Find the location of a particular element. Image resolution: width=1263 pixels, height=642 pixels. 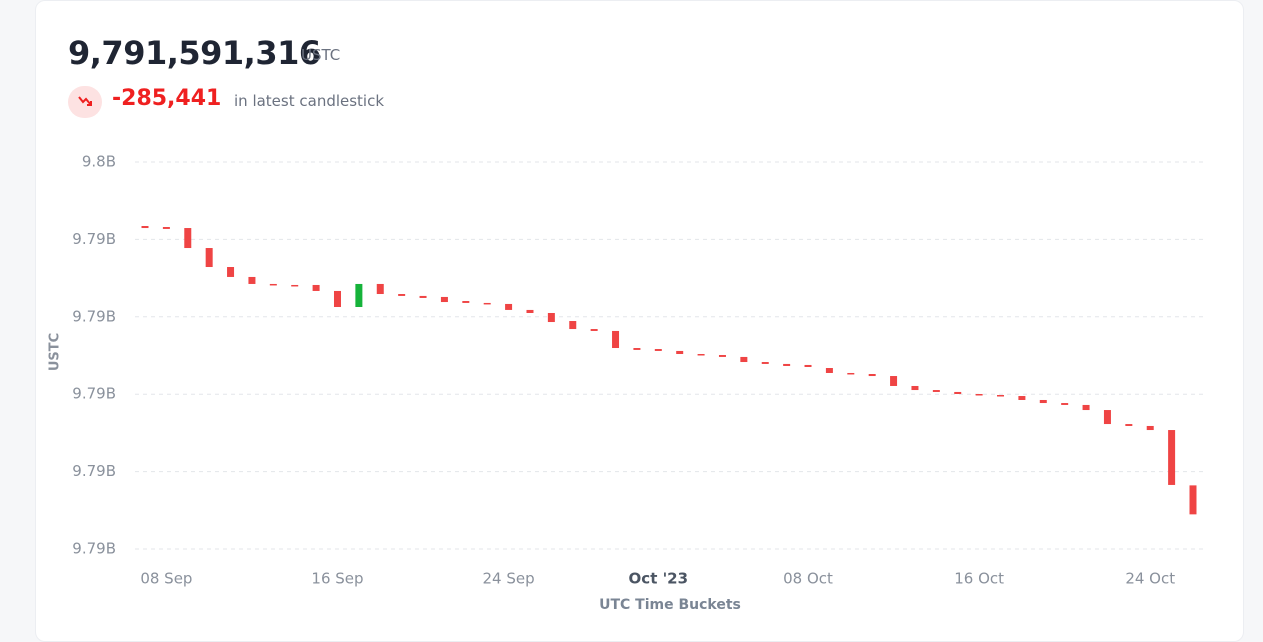

change-note: in latest candlestick is located at coordinates (309, 101).